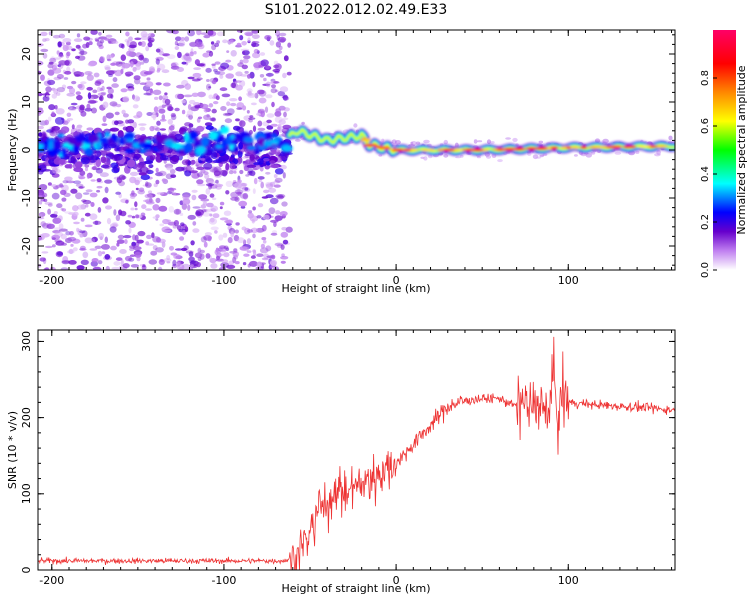 Image resolution: width=750 pixels, height=600 pixels. I want to click on y-tick-label: 10, so click(26, 102).